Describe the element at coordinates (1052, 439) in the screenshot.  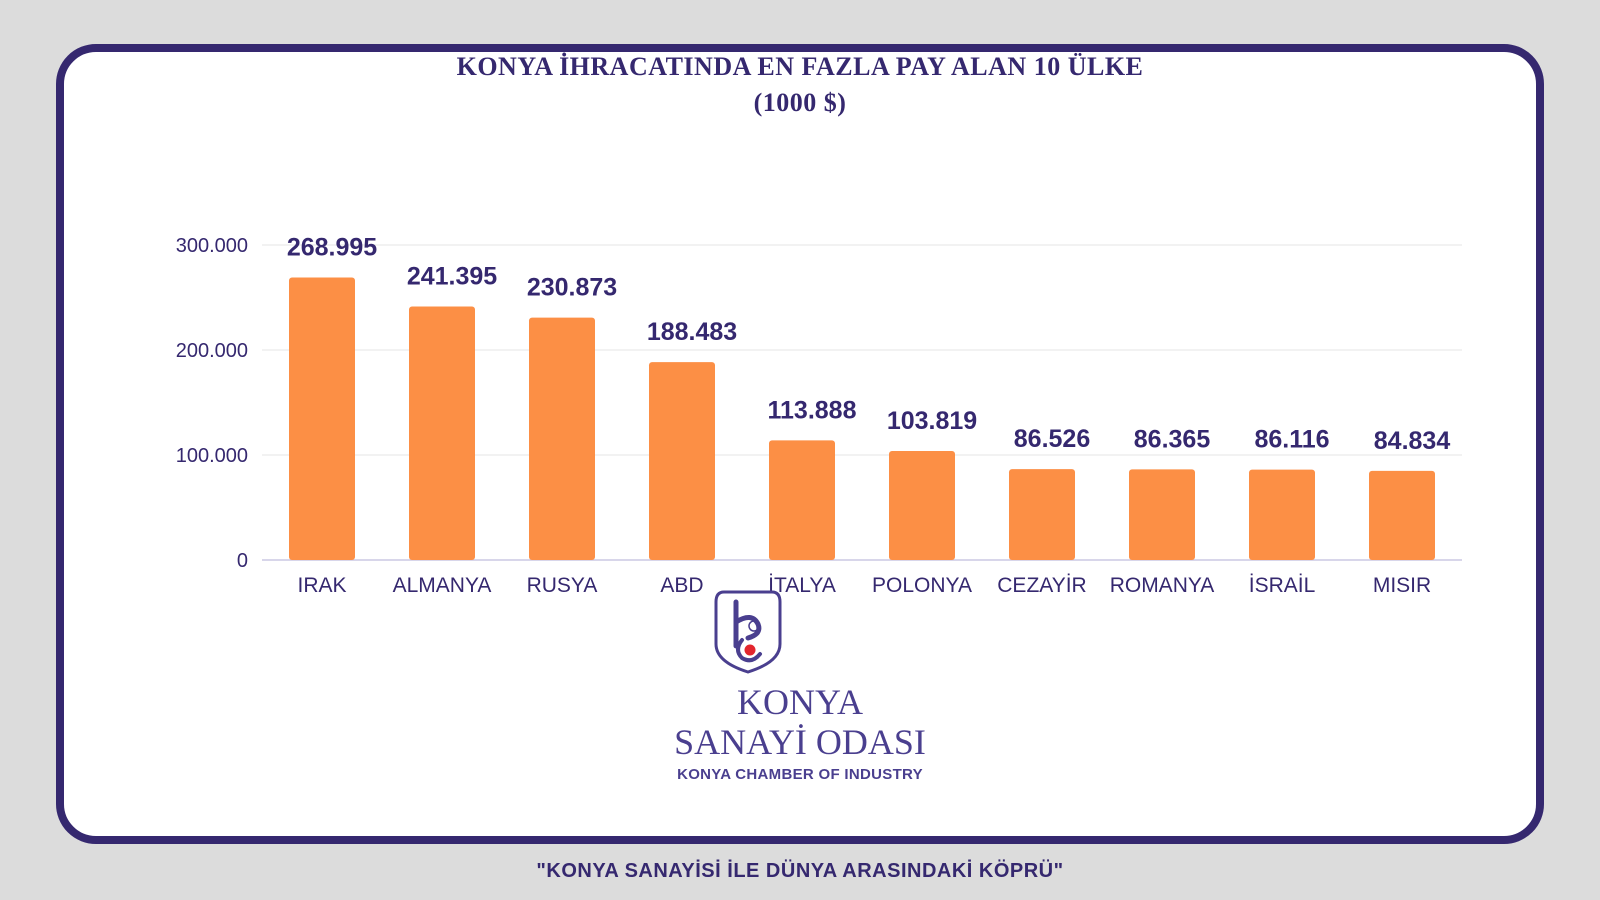
I see `data-label: 86.526` at that location.